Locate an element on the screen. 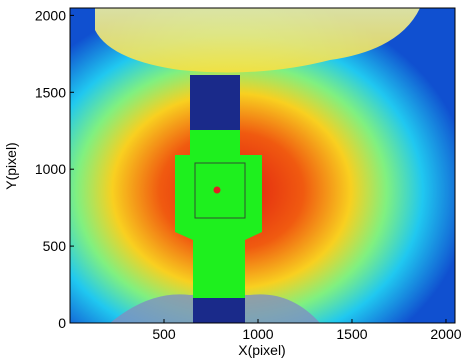  gauge-box is located at coordinates (220, 190).